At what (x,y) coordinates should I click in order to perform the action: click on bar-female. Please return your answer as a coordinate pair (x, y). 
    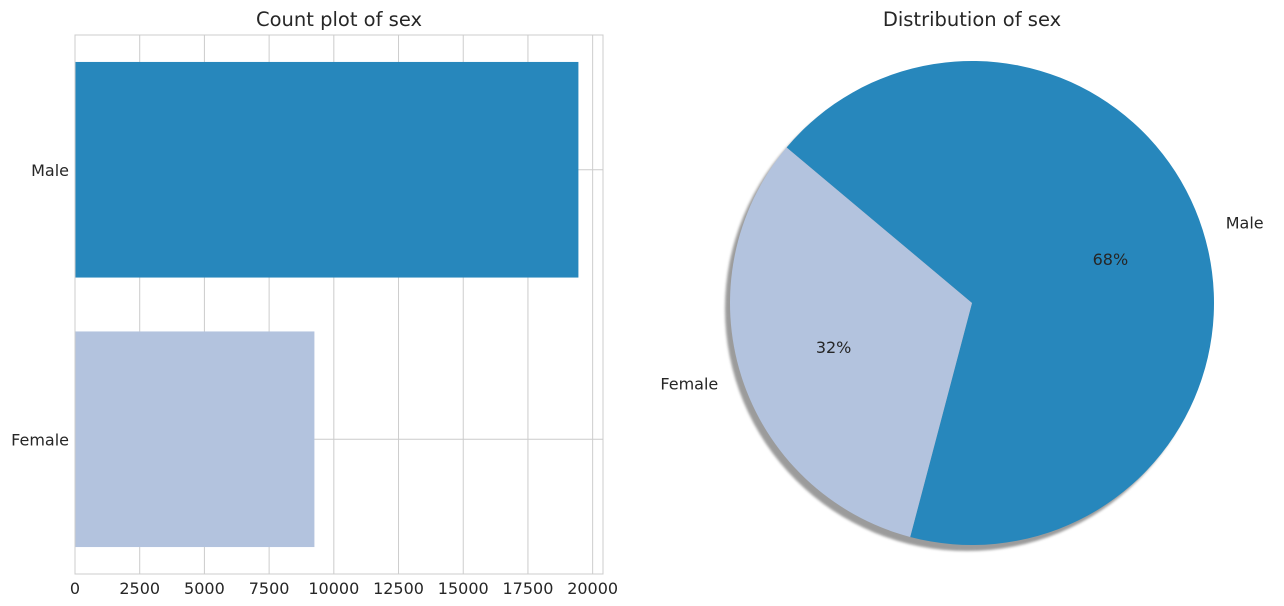
    Looking at the image, I should click on (195, 439).